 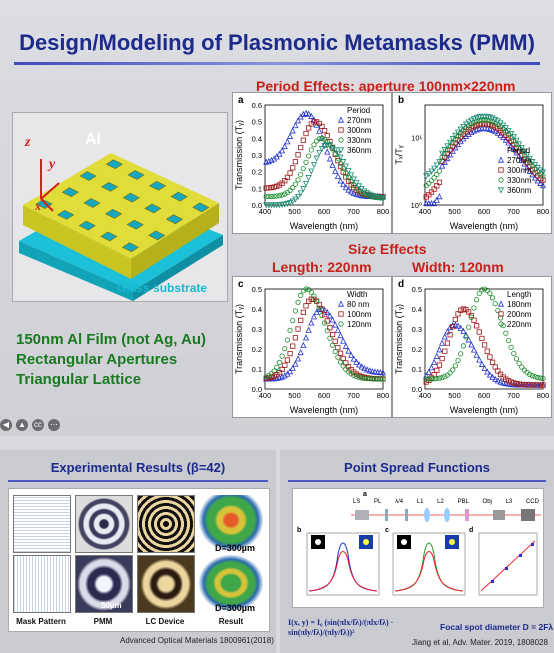 I want to click on legend-entry: 330nm, so click(x=359, y=140).